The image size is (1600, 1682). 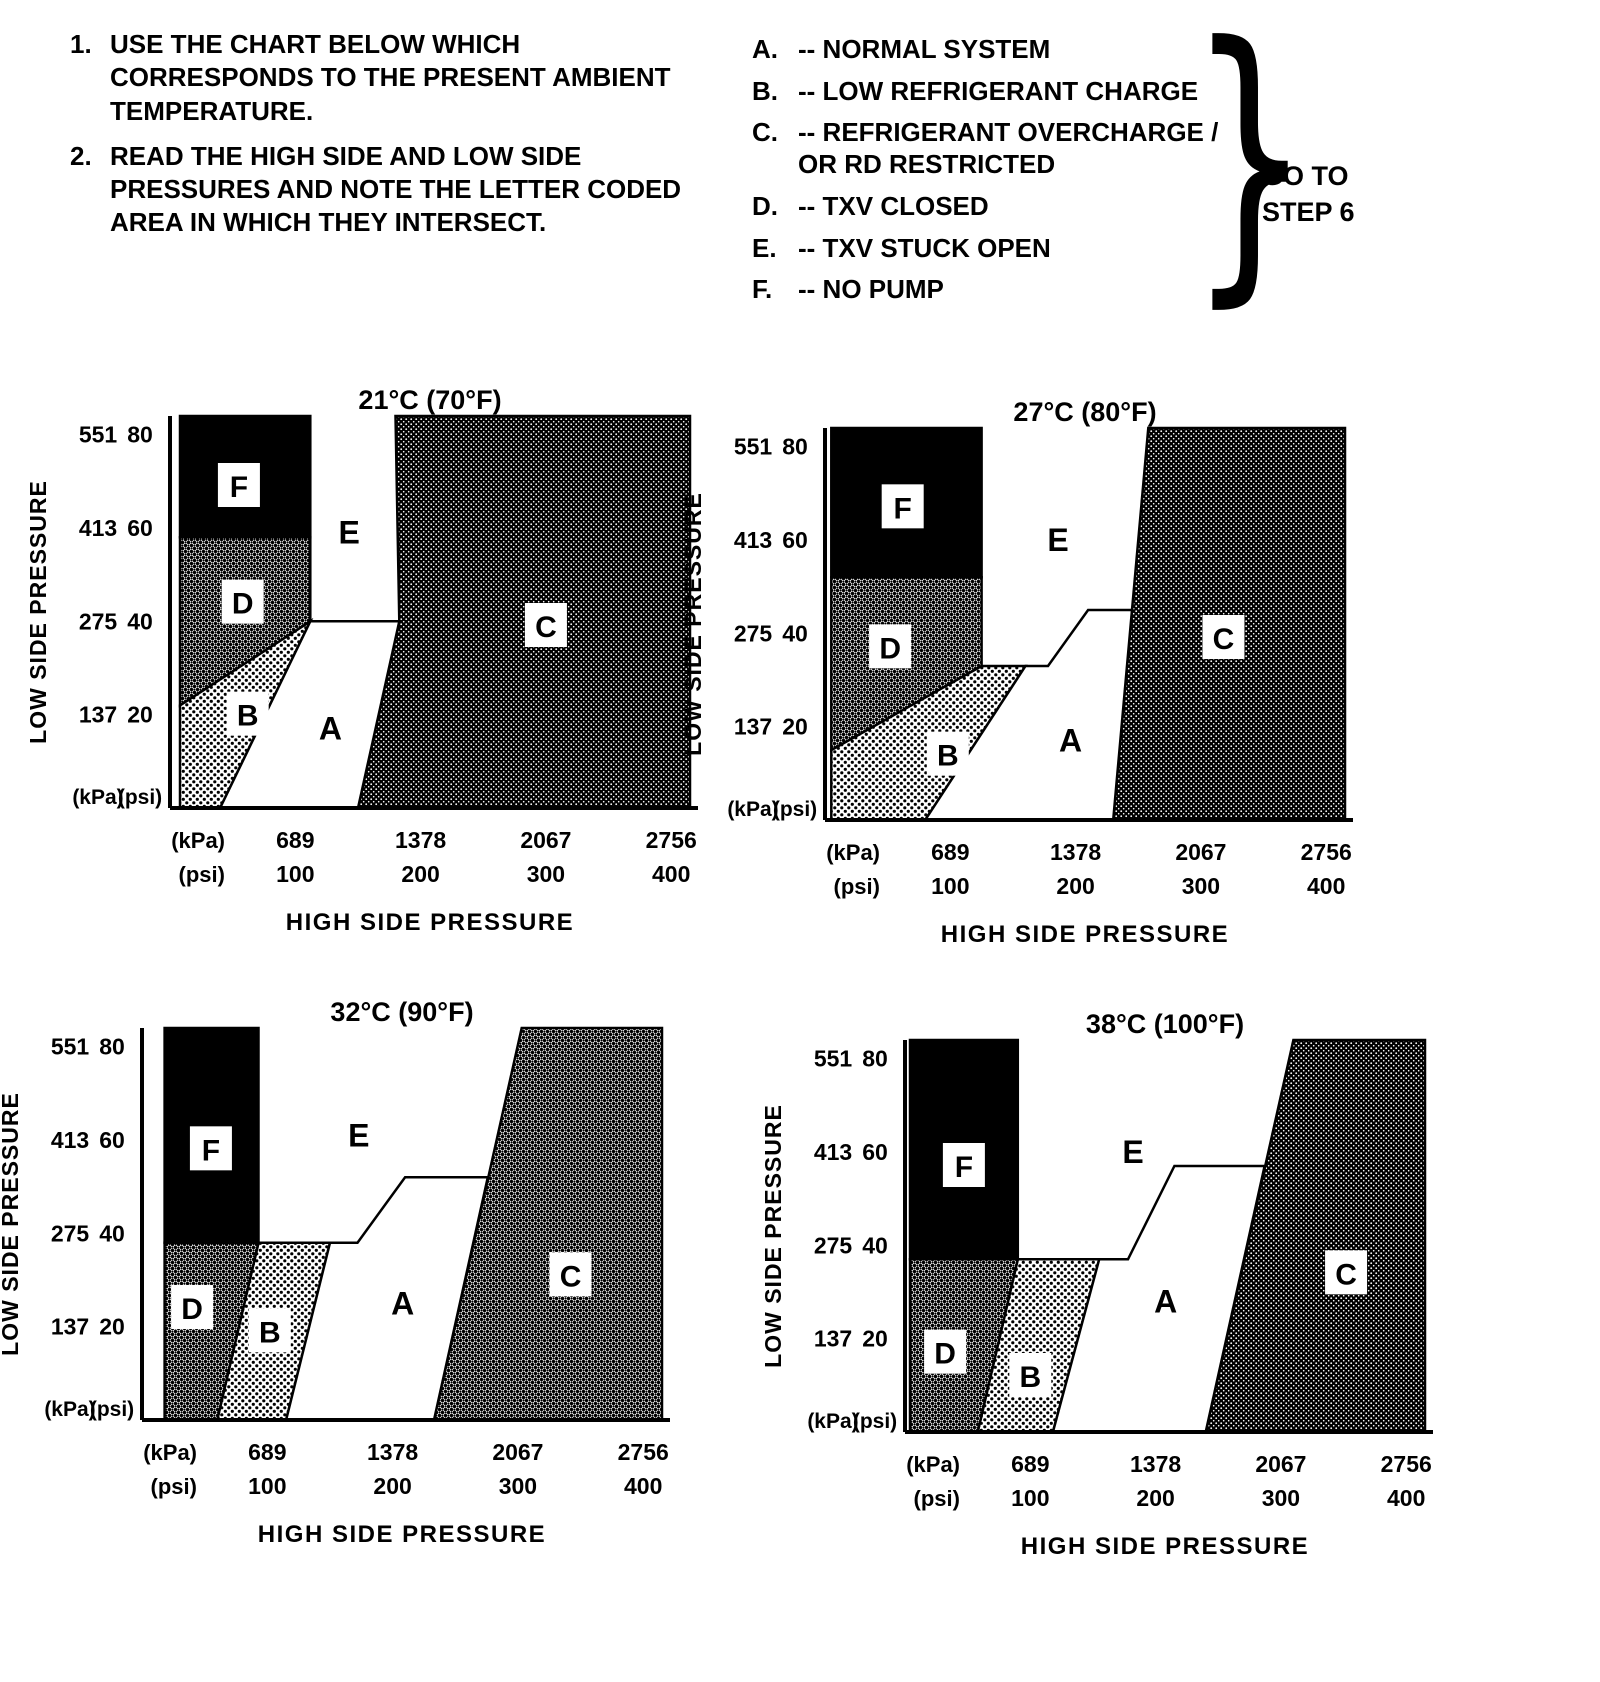 What do you see at coordinates (765, 205) in the screenshot?
I see `legend-item-d-code: D.` at bounding box center [765, 205].